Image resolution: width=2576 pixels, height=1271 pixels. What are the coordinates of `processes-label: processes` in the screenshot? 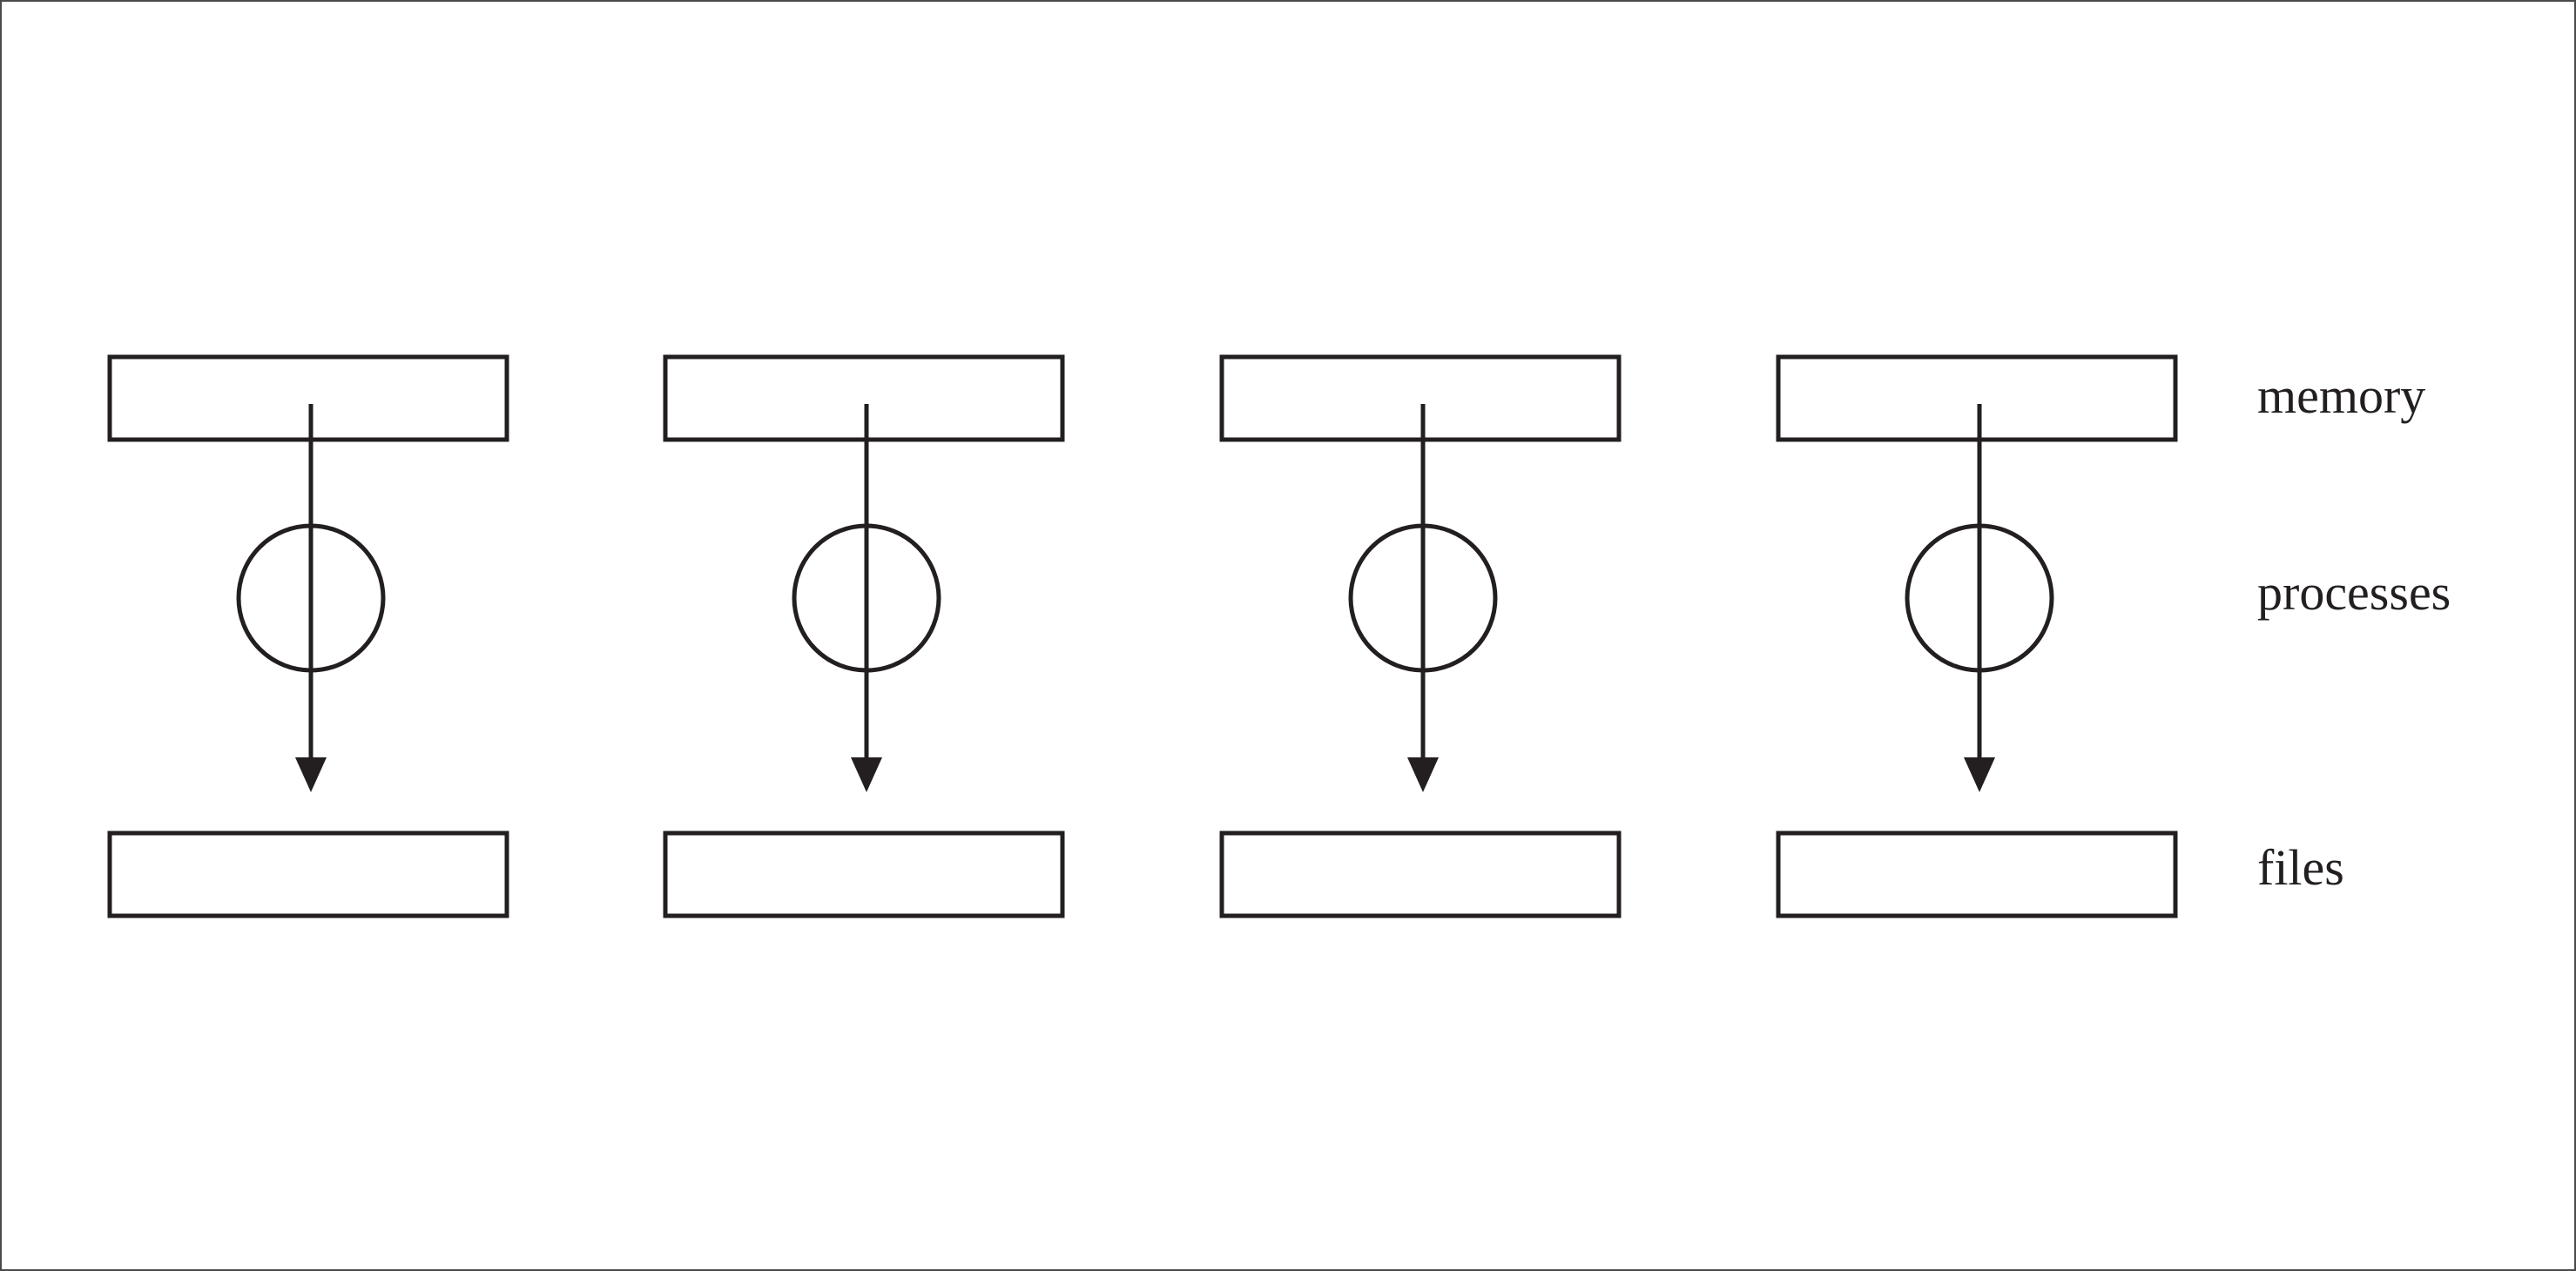 It's located at (2354, 592).